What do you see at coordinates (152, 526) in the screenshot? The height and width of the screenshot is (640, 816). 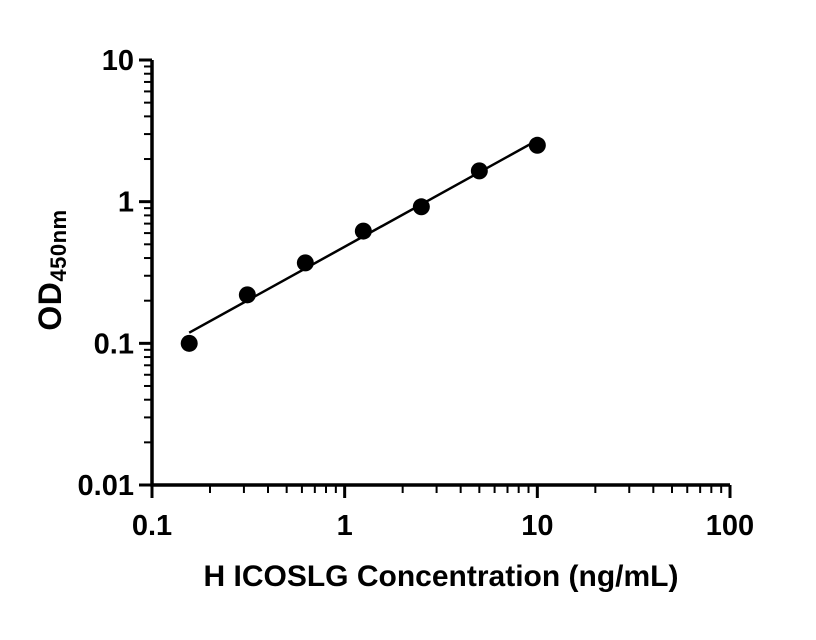 I see `x-tick-label: 0.1` at bounding box center [152, 526].